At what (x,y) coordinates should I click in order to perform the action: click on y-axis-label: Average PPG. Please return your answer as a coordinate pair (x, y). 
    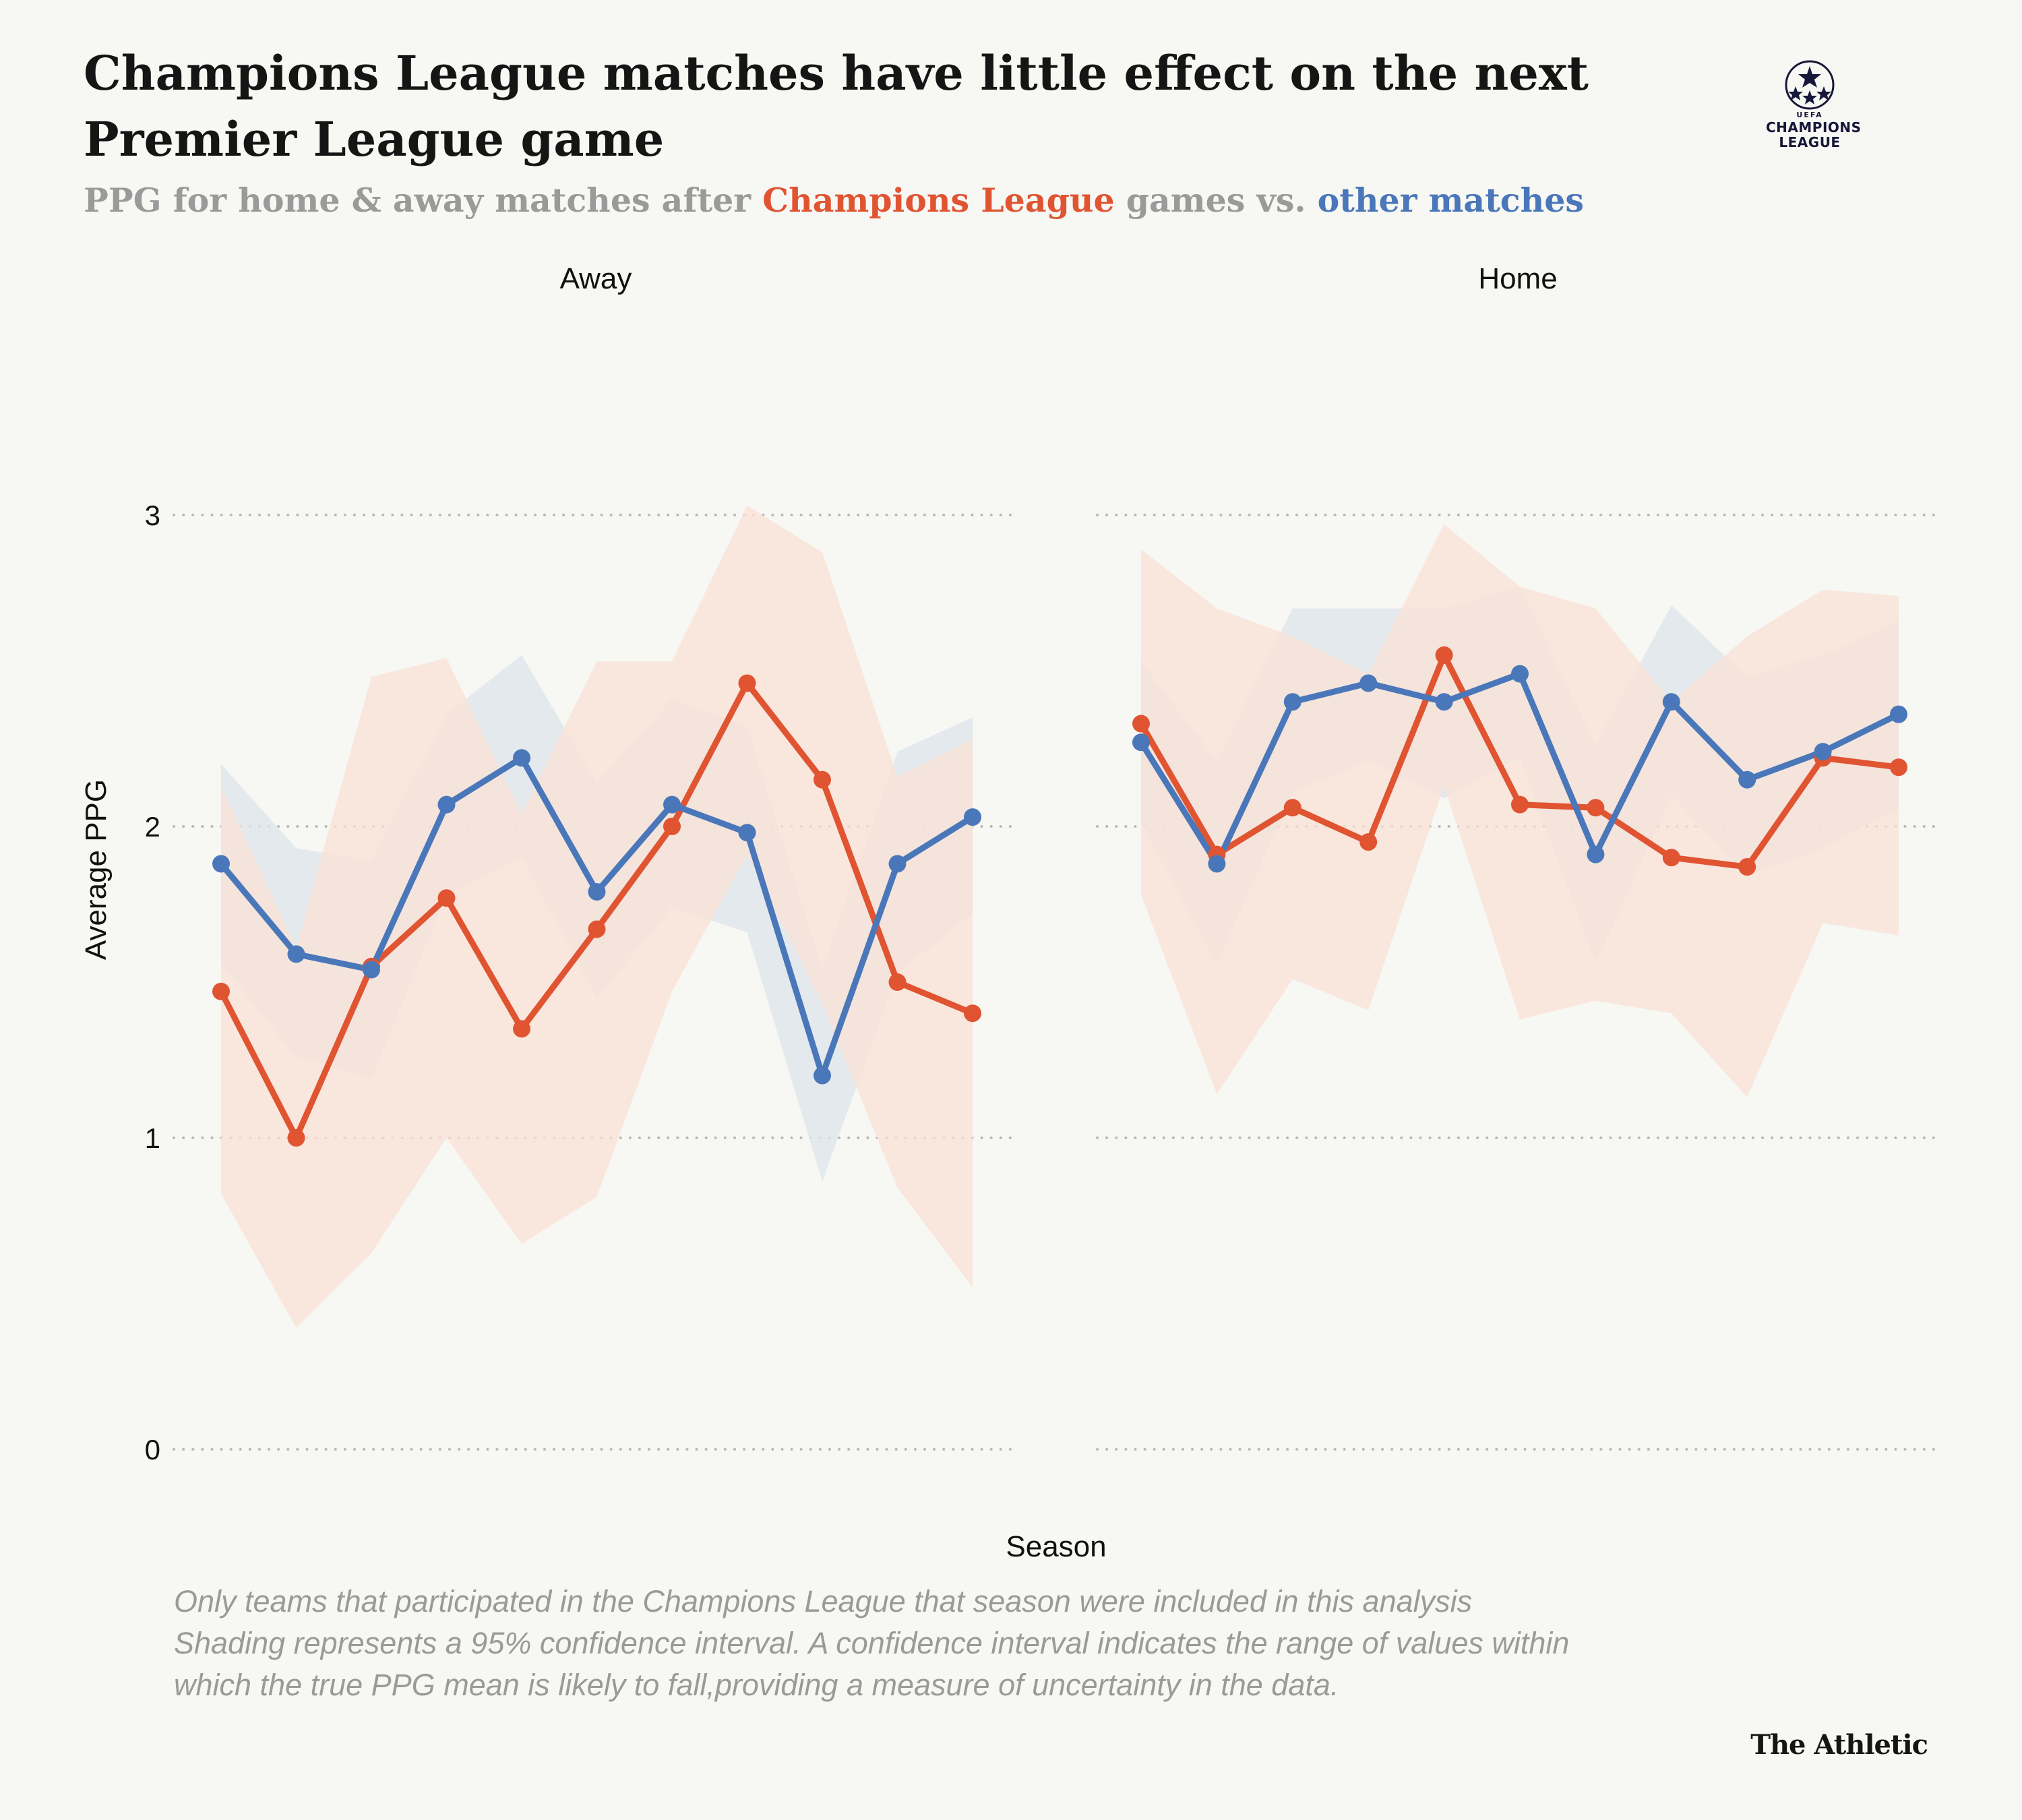
    Looking at the image, I should click on (96, 869).